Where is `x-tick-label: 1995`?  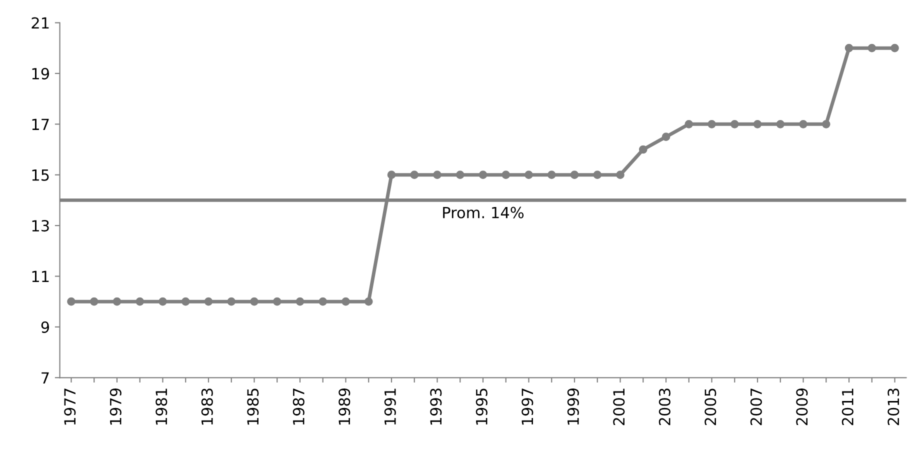 x-tick-label: 1995 is located at coordinates (482, 406).